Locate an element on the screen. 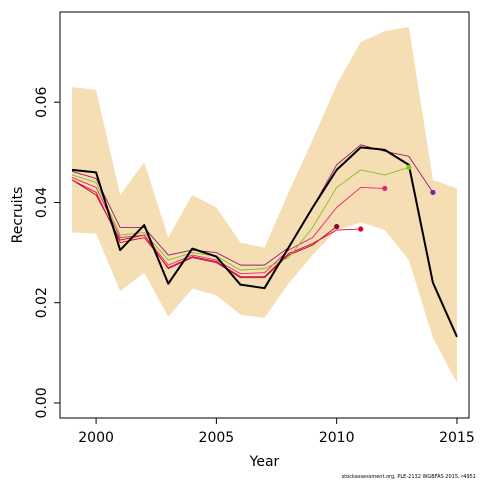 This screenshot has width=480, height=480. x-axis: 2000 2005 2010 2015 is located at coordinates (276, 432).